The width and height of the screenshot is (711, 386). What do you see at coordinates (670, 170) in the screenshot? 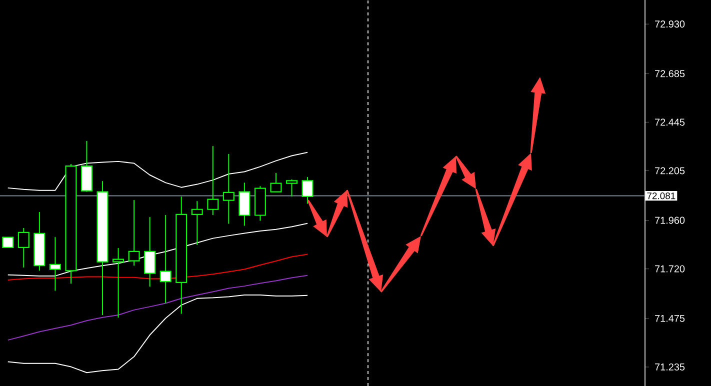
I see `y-tick-label: 72.205` at bounding box center [670, 170].